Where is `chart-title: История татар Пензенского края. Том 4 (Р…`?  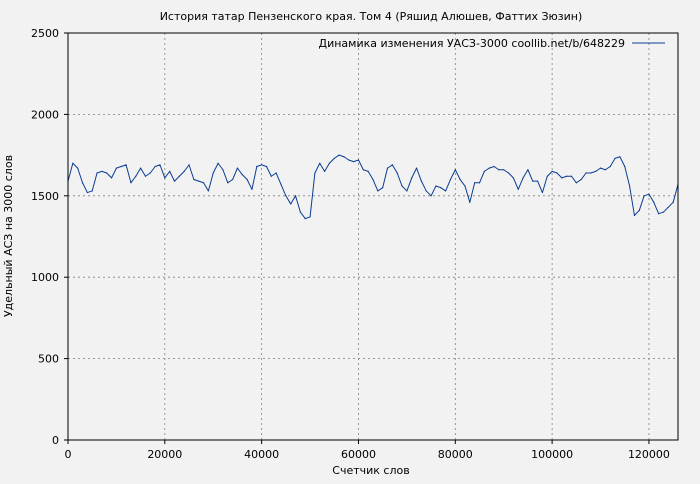
chart-title: История татар Пензенского края. Том 4 (Р… is located at coordinates (371, 16).